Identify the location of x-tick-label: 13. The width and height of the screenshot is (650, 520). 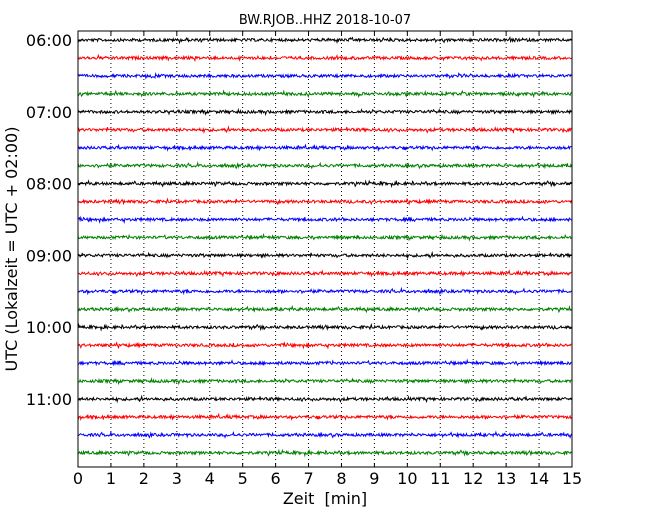
(506, 478).